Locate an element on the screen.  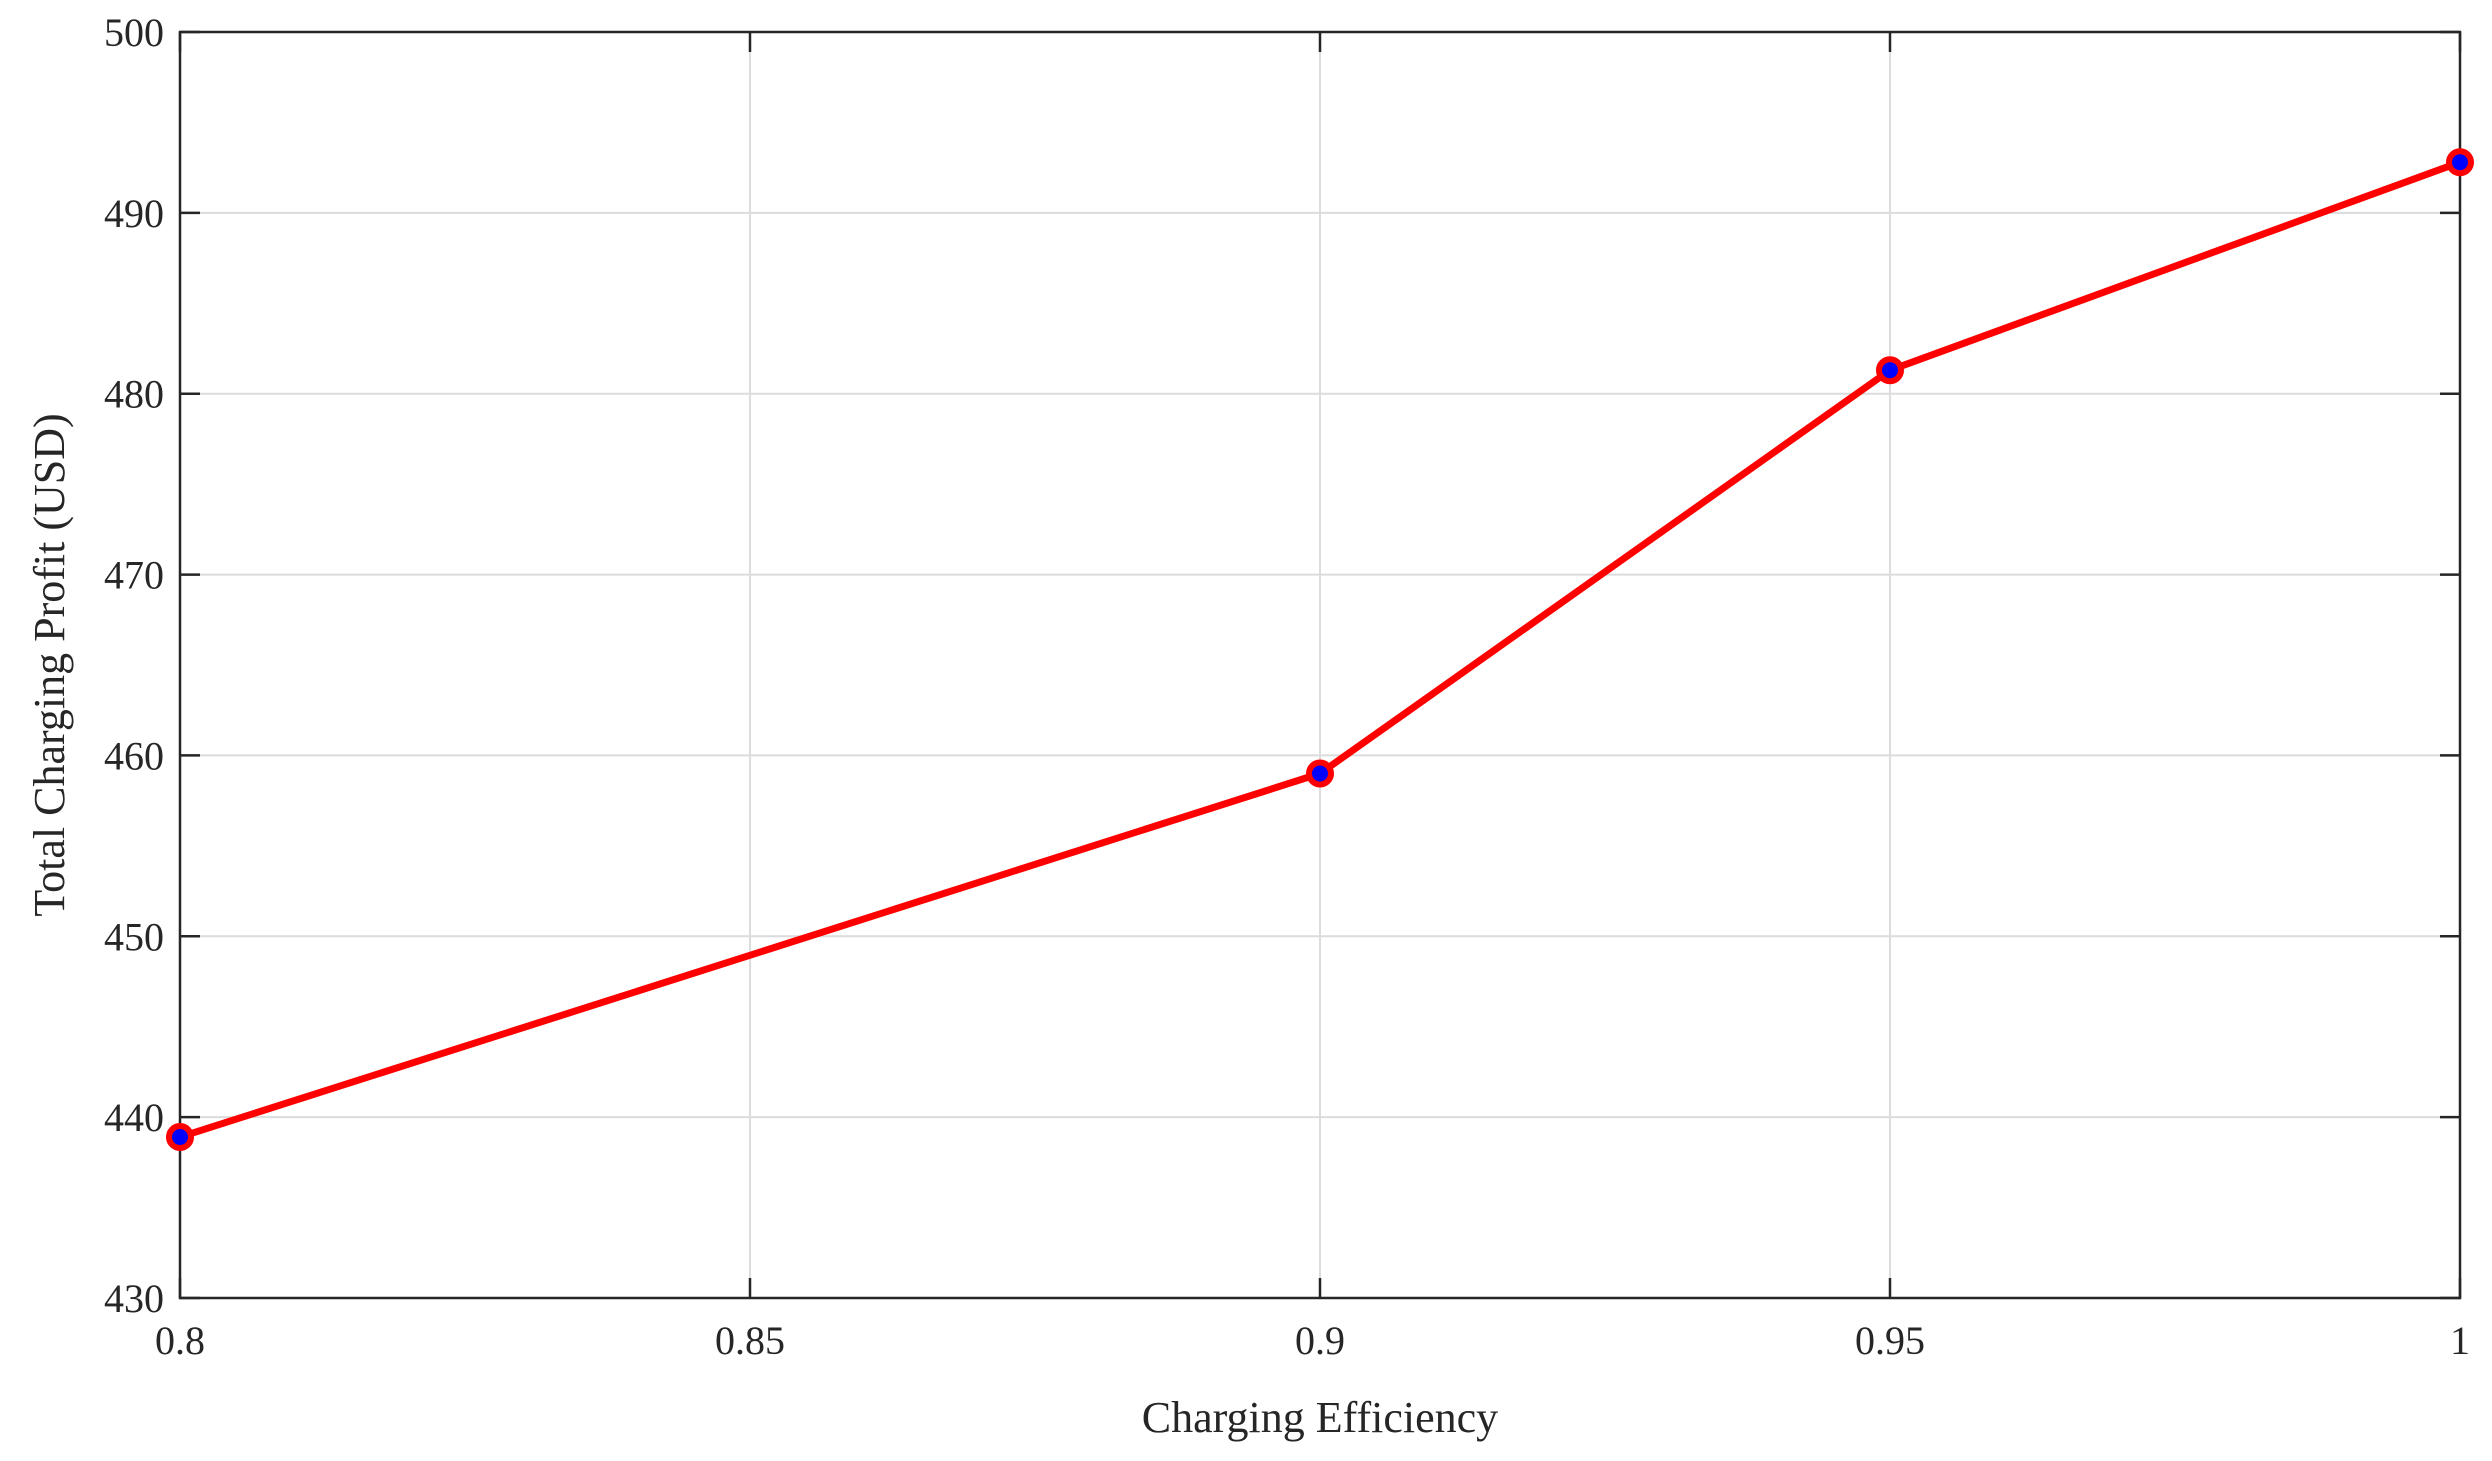
y-tick-label: 440 is located at coordinates (134, 1117).